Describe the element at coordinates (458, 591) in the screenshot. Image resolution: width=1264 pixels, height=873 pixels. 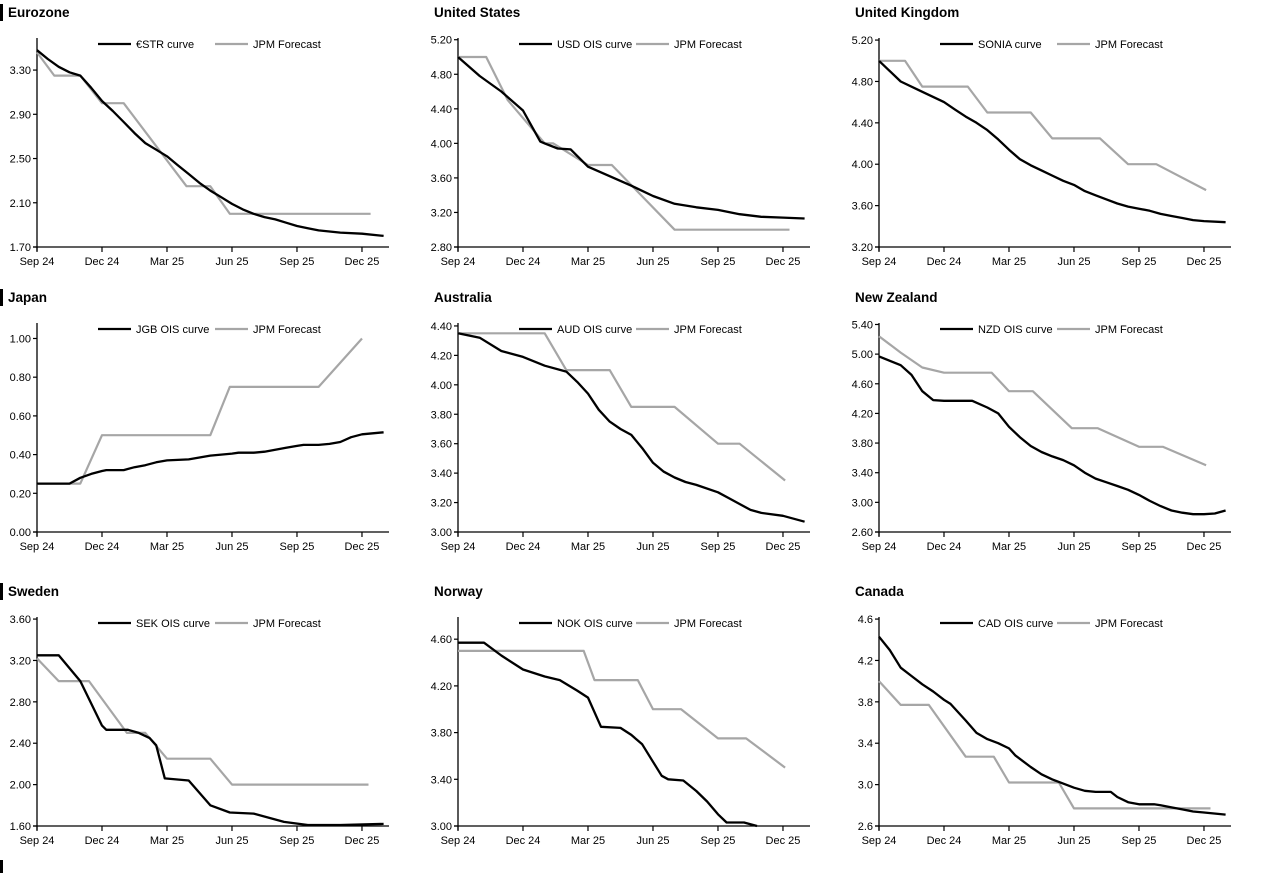
I see `chart-title: Norway` at that location.